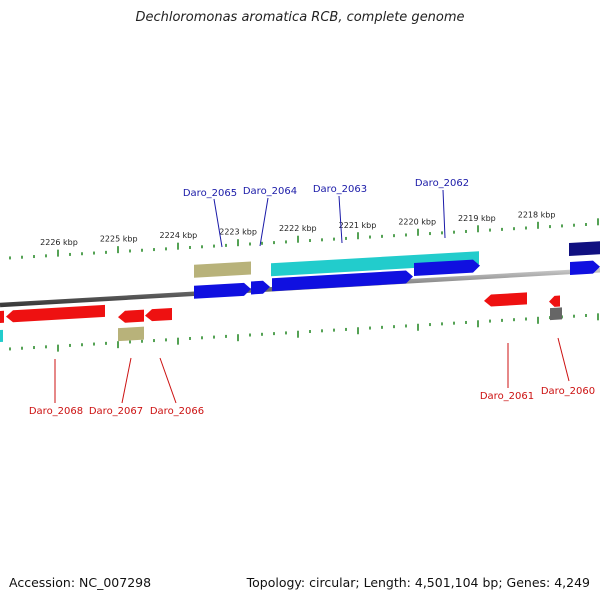 The height and width of the screenshot is (600, 600). I want to click on scale-label: 2219 kbp, so click(477, 218).